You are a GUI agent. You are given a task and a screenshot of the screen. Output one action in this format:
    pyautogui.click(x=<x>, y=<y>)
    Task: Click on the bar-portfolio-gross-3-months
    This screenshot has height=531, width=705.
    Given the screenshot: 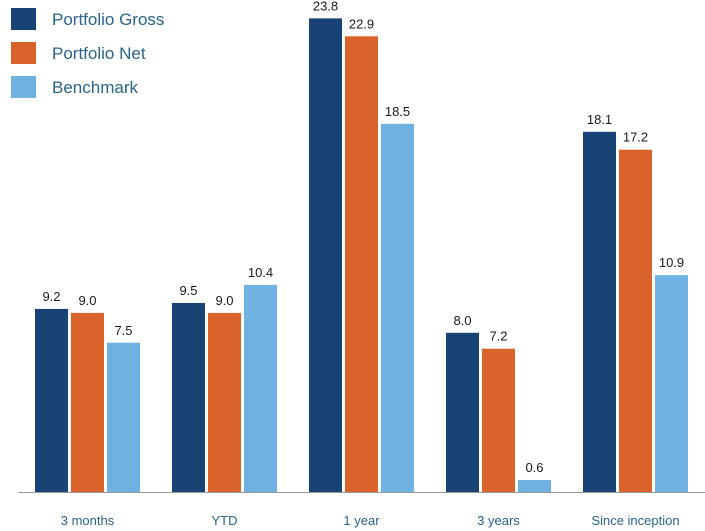 What is the action you would take?
    pyautogui.click(x=51, y=400)
    